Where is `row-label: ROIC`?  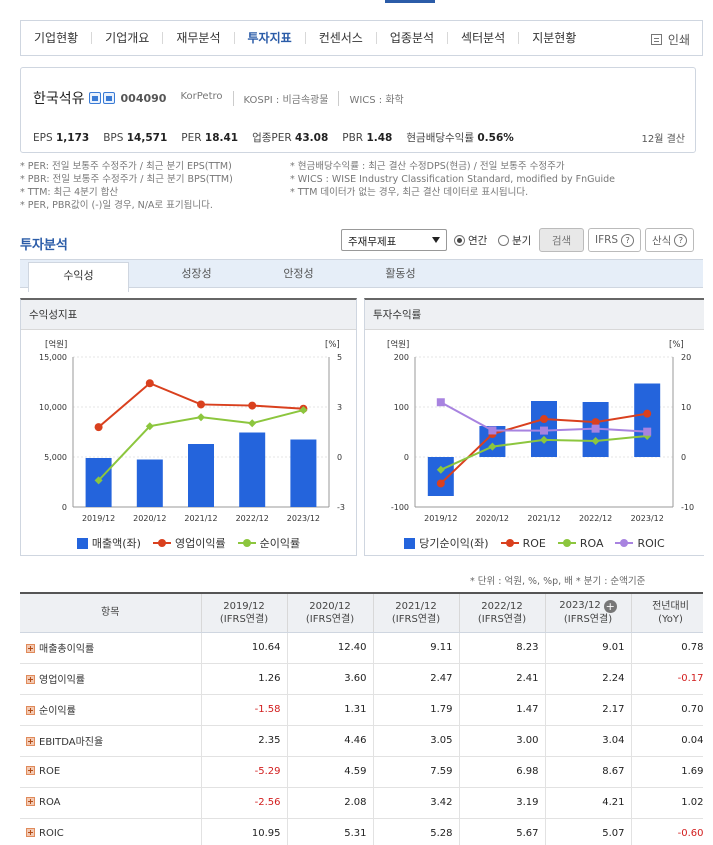 row-label: ROIC is located at coordinates (51, 833).